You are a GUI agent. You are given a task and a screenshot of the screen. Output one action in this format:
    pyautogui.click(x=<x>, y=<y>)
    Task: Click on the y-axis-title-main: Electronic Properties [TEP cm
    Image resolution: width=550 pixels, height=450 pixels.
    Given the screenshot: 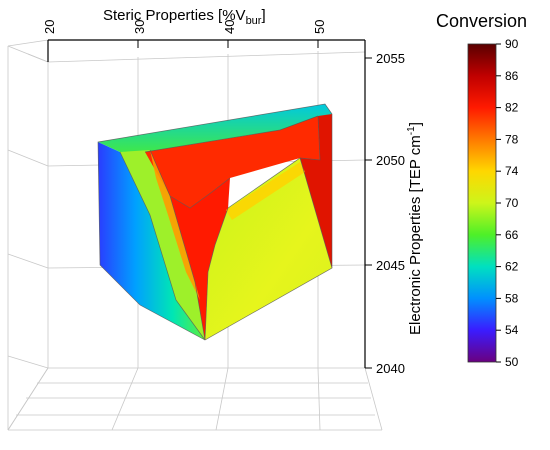 What is the action you would take?
    pyautogui.click(x=415, y=235)
    